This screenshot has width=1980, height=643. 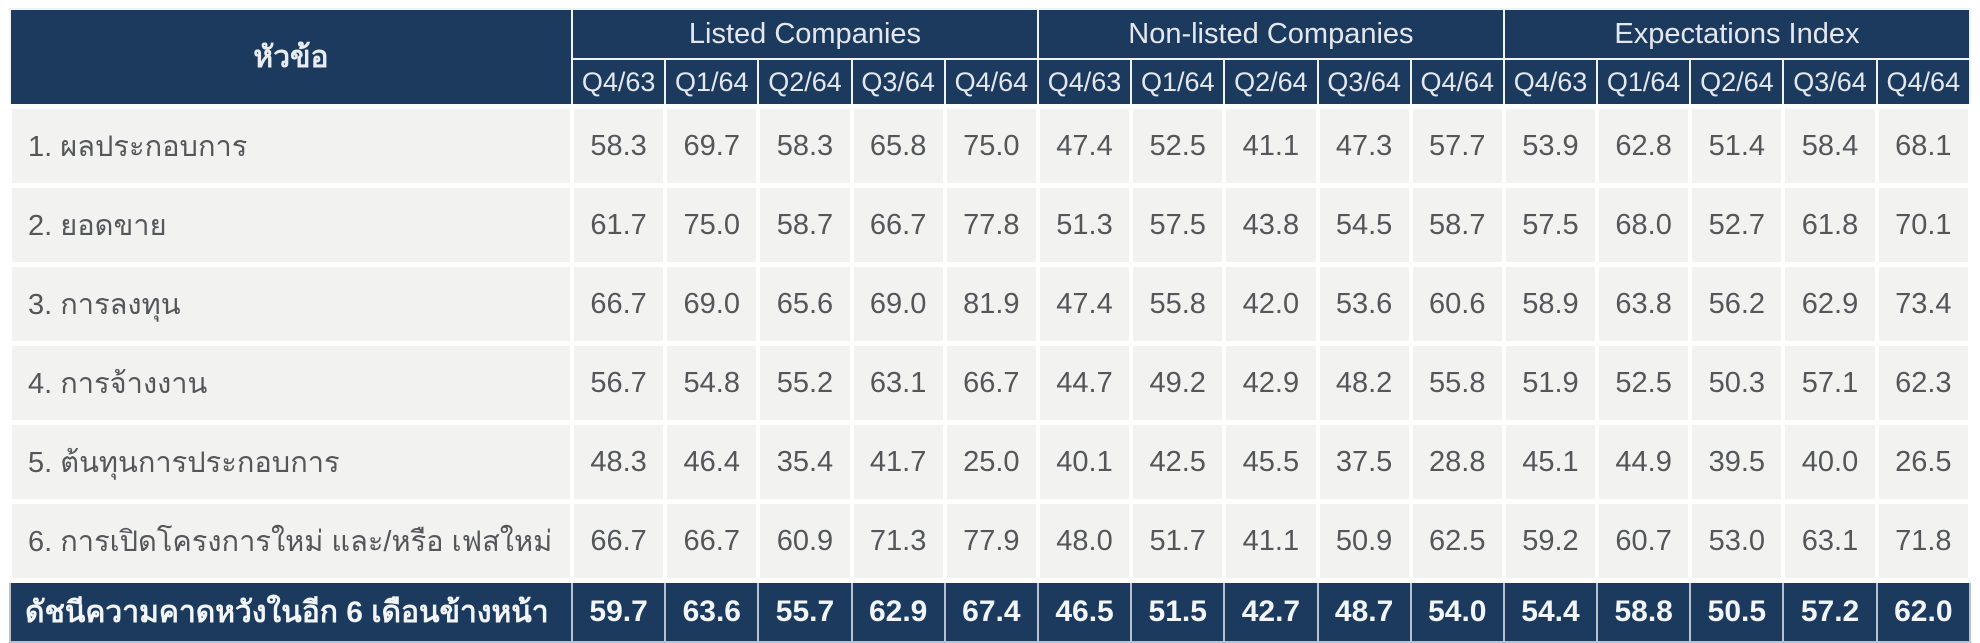 I want to click on data-cell: 49.2, so click(x=1178, y=383).